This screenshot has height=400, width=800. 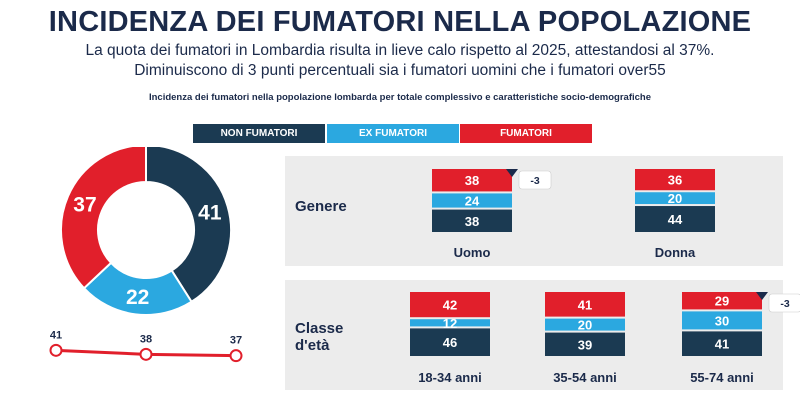 What do you see at coordinates (319, 328) in the screenshot?
I see `panel-label-classe-line1: Classe` at bounding box center [319, 328].